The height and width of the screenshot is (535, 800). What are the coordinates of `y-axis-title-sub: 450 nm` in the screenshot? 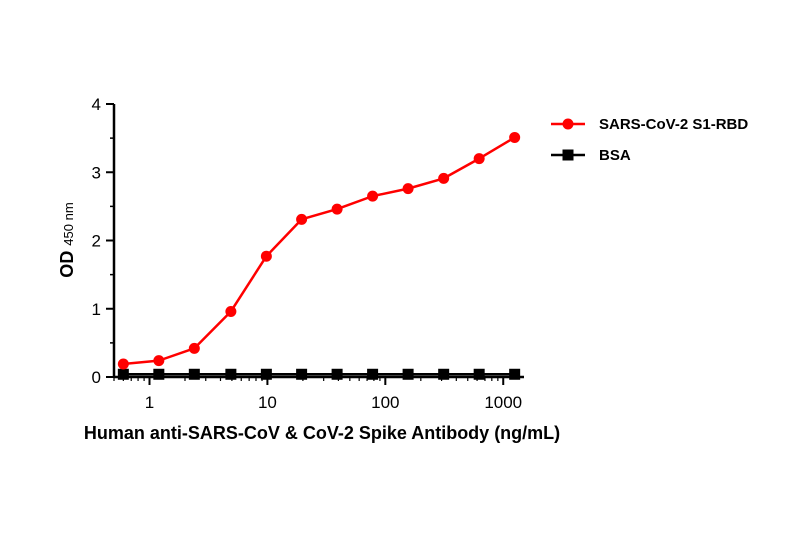 It's located at (68, 223).